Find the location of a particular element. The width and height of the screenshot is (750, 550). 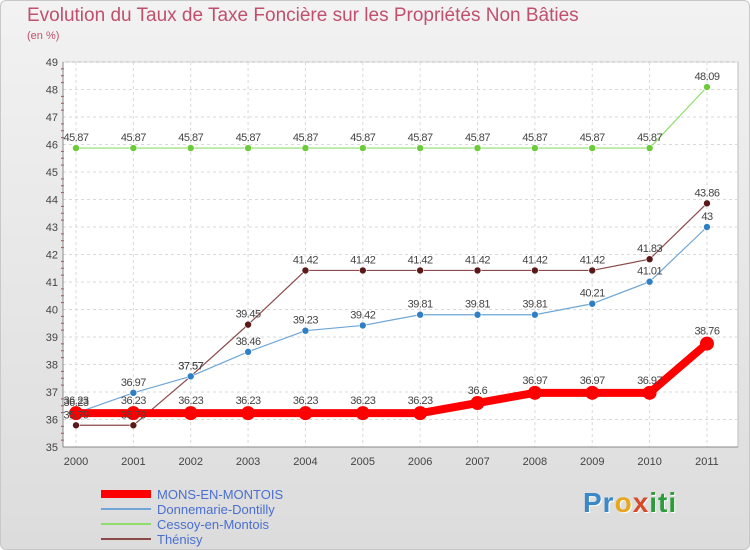

y-tick-label: 37 is located at coordinates (52, 393).